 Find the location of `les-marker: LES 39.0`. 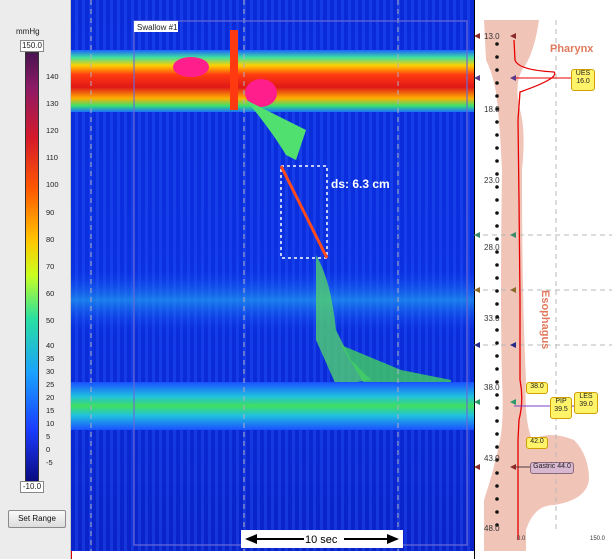

les-marker: LES 39.0 is located at coordinates (586, 403).